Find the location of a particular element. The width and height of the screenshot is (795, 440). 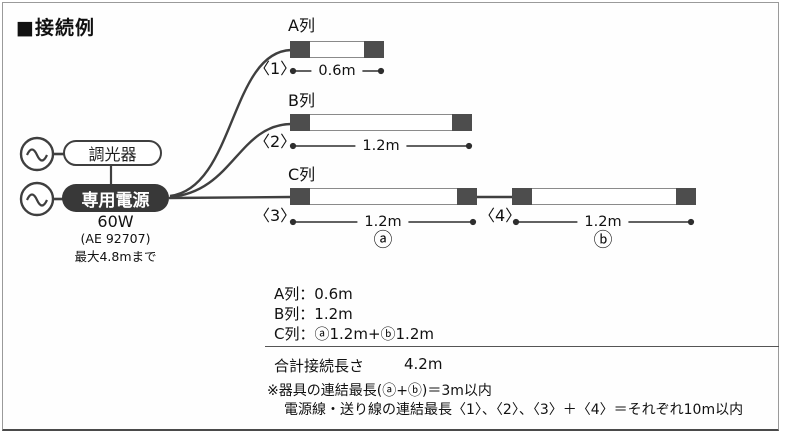

power-max-length: 最大4.8mまで is located at coordinates (115, 256).